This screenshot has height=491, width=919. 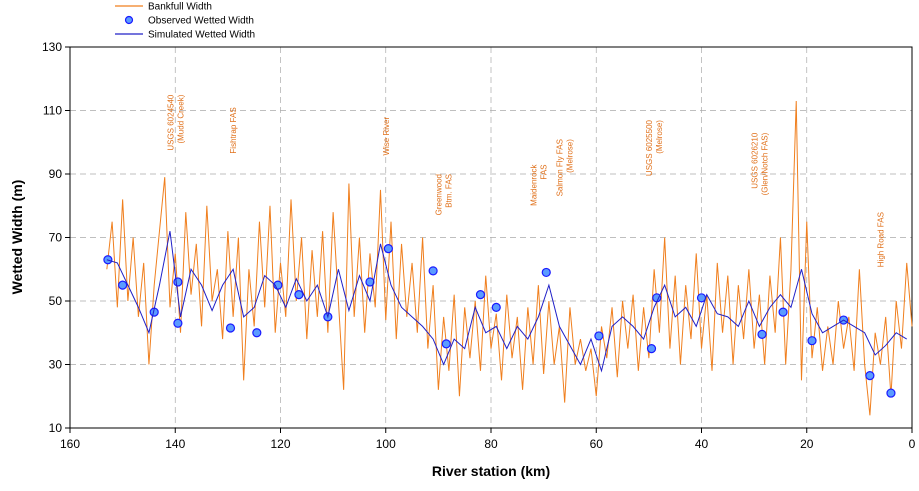 What do you see at coordinates (129, 20) in the screenshot?
I see `legend-swatch` at bounding box center [129, 20].